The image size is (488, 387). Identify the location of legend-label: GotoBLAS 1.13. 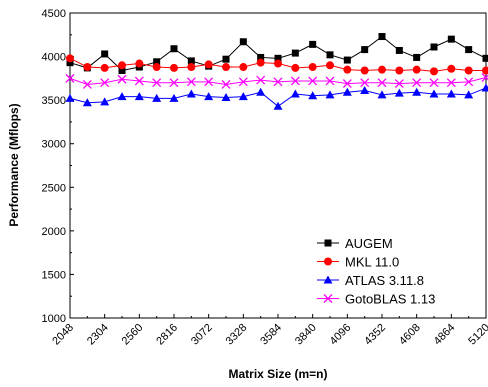
(390, 299).